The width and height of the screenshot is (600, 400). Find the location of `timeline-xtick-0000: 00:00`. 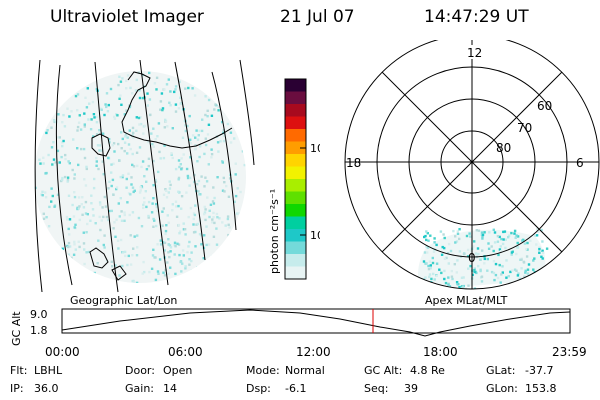

timeline-xtick-0000: 00:00 is located at coordinates (62, 352).